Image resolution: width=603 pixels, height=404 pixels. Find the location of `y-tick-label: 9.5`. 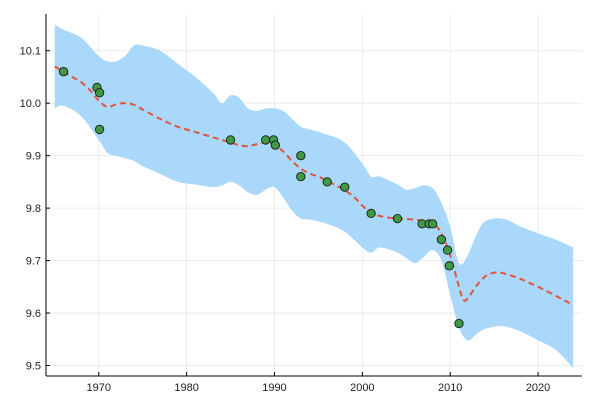

y-tick-label: 9.5 is located at coordinates (33, 367).